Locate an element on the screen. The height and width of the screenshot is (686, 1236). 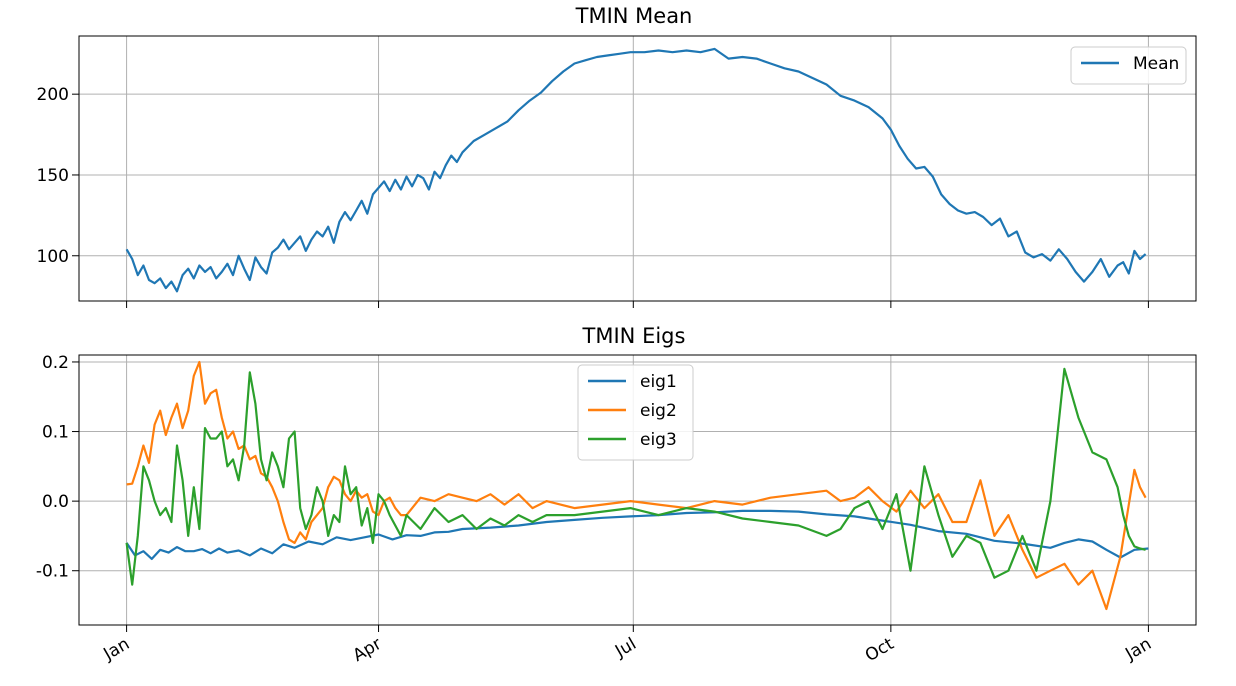
legend-mean: Mean is located at coordinates (1128, 65).